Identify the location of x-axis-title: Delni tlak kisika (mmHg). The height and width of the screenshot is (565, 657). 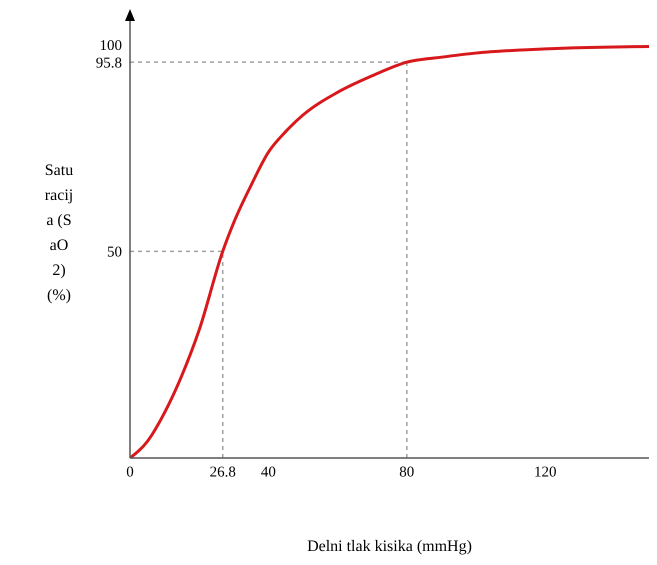
(389, 547).